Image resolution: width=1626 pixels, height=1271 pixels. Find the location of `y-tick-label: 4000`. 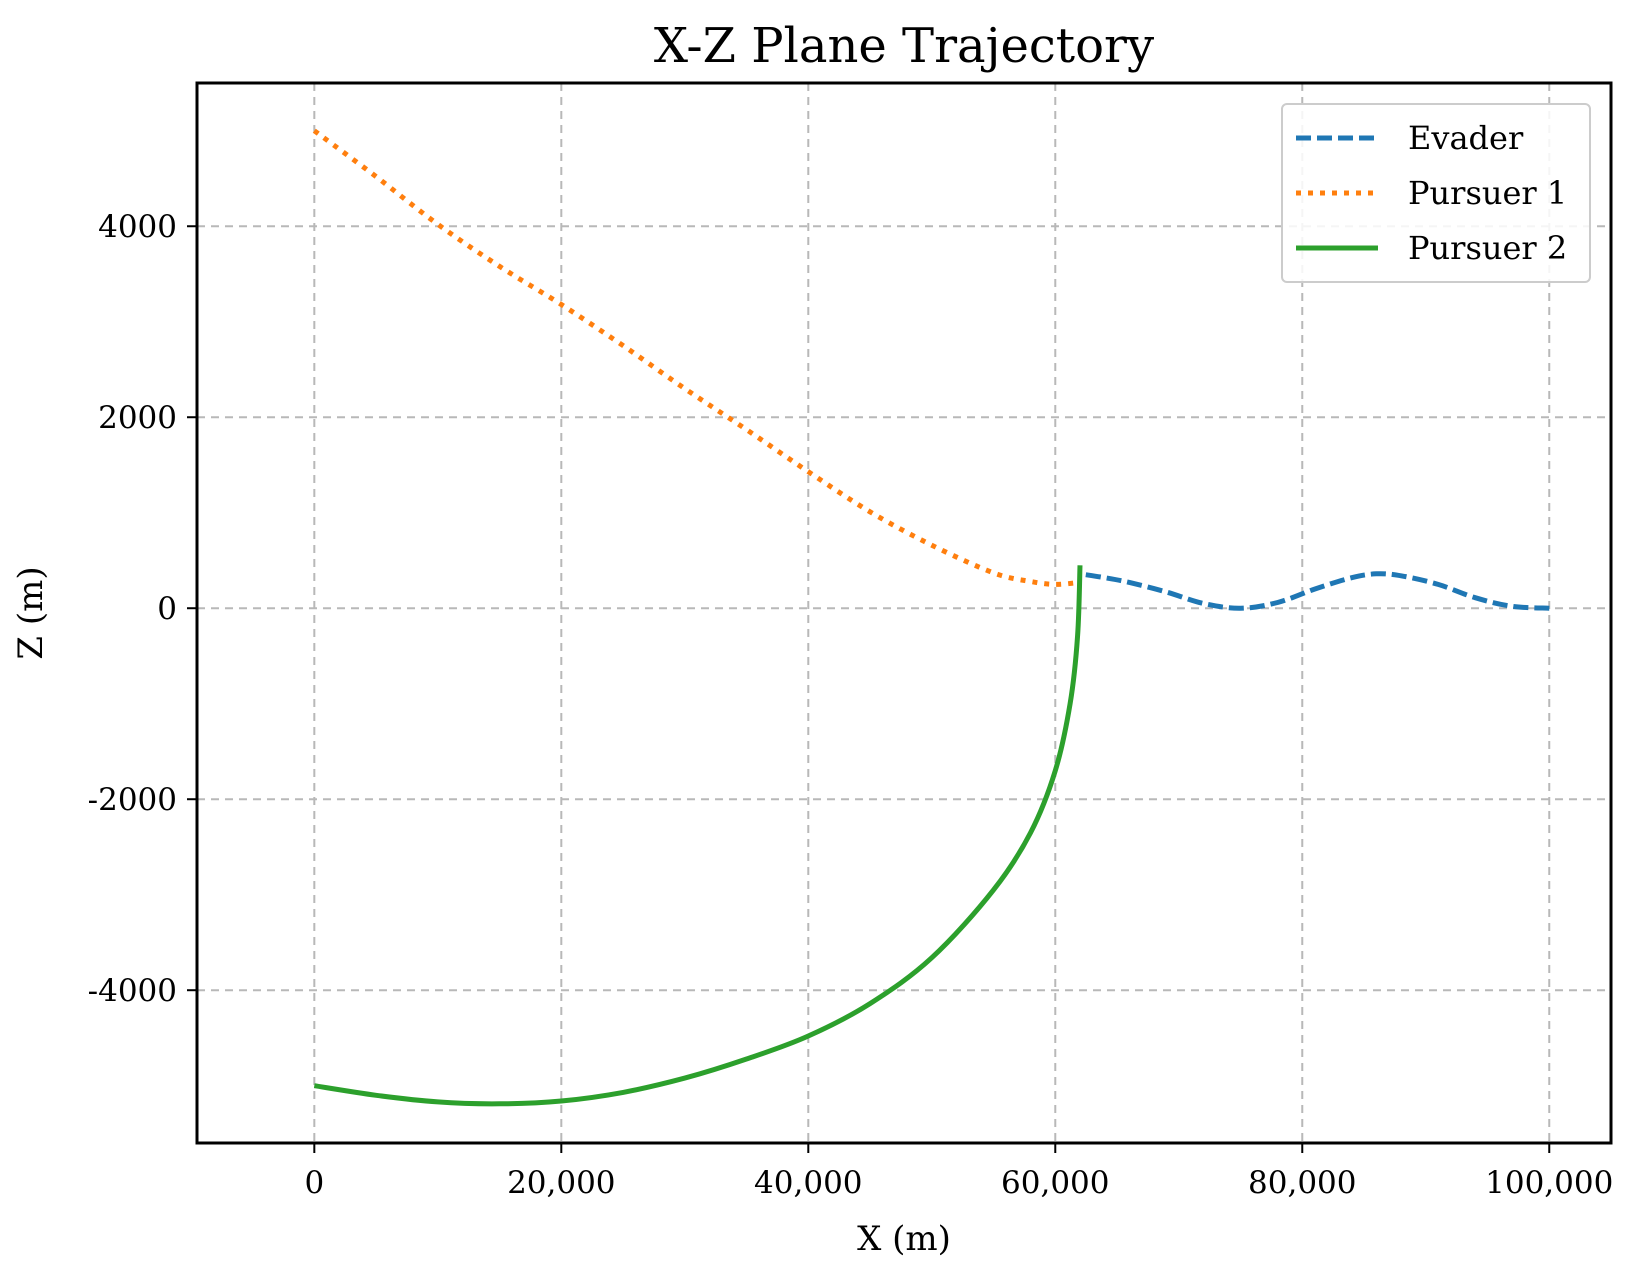

y-tick-label: 4000 is located at coordinates (137, 227).